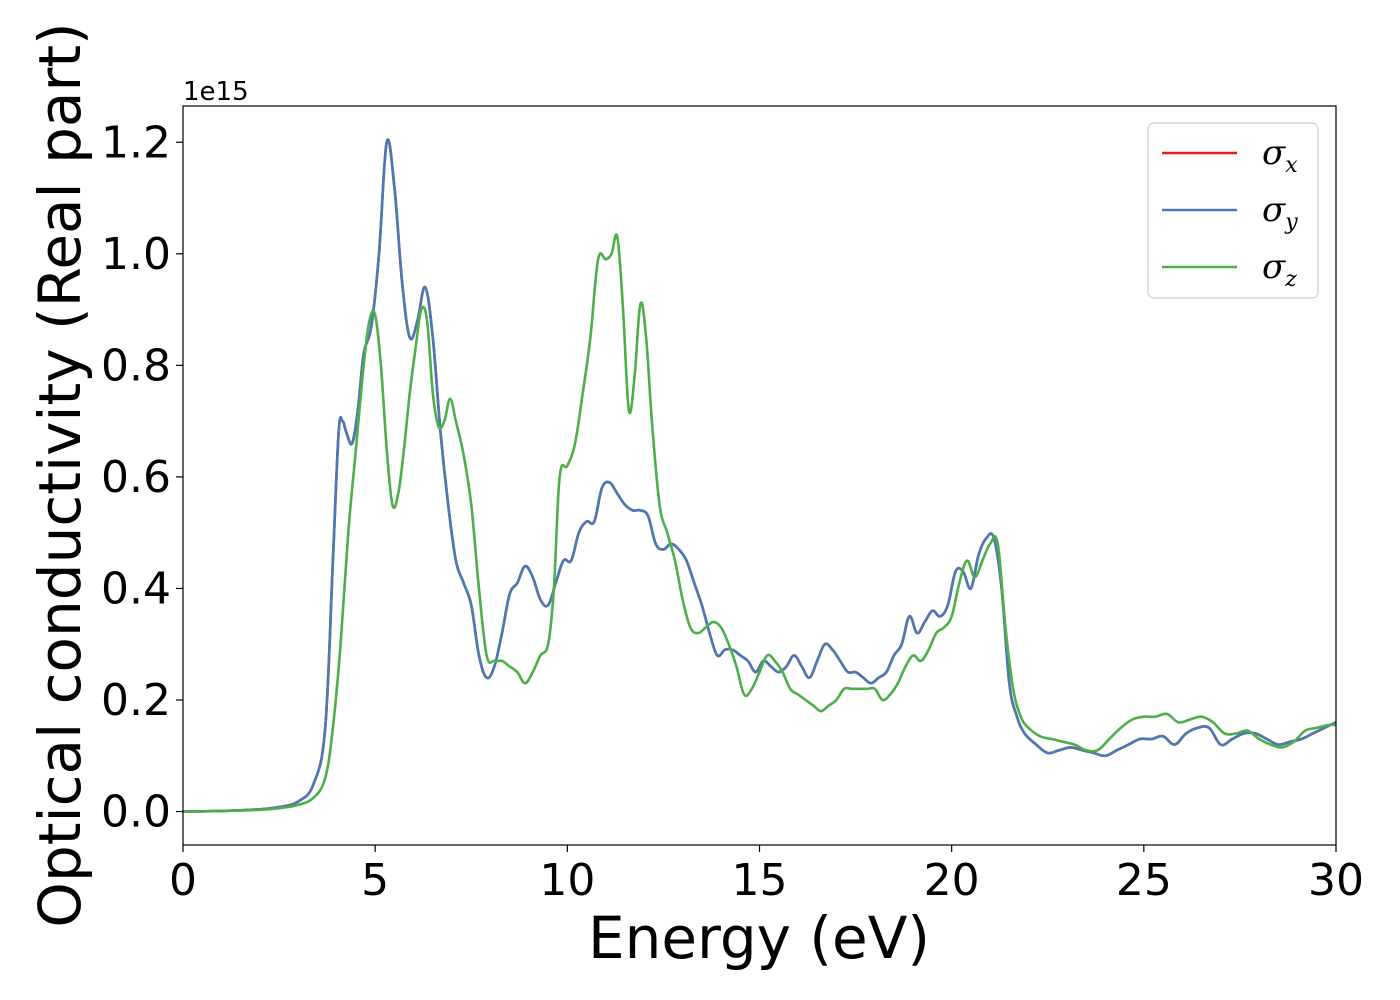 The width and height of the screenshot is (1400, 1000). I want to click on x-tick-label: 5, so click(375, 880).